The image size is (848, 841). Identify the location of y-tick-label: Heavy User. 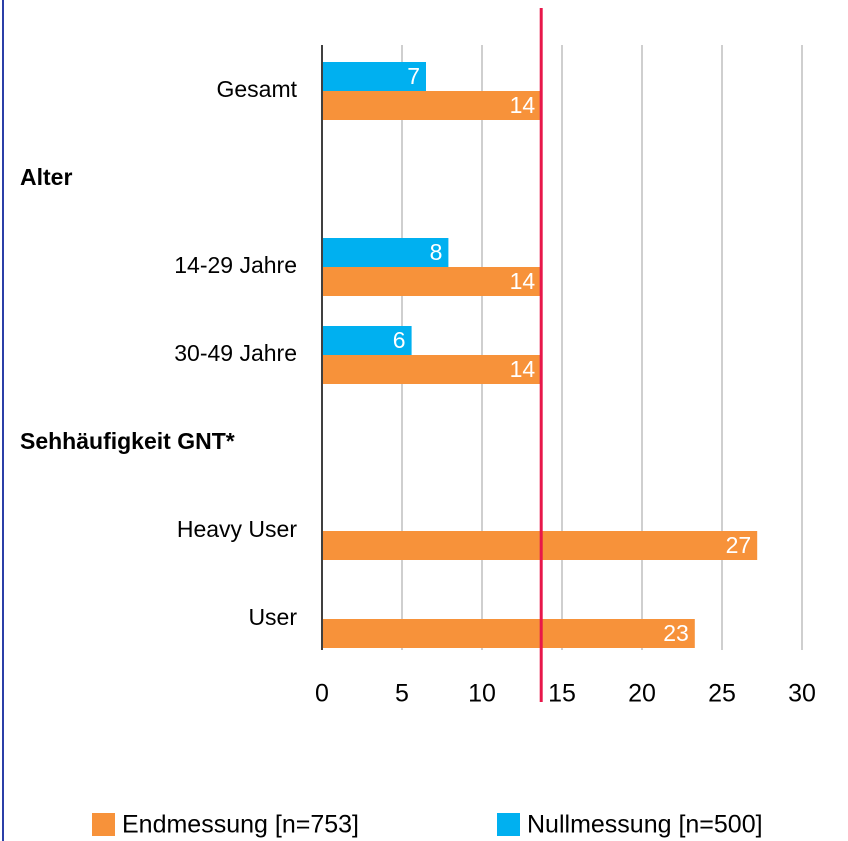
(237, 529).